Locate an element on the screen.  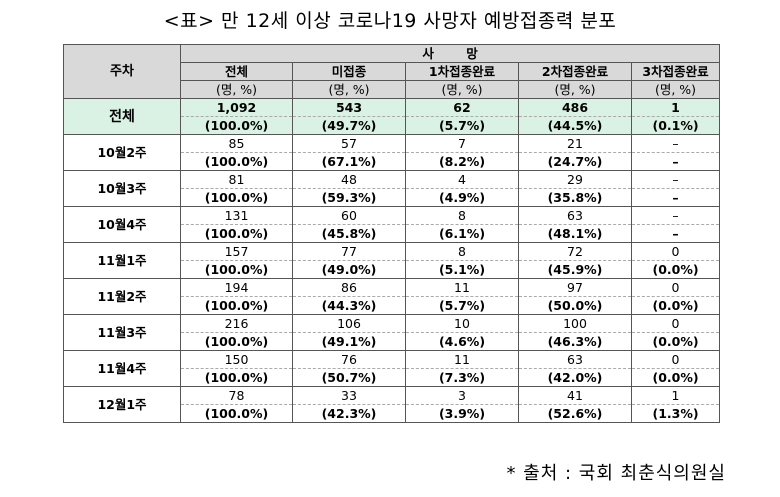
table-row: 10월4주 131 60 8 63– is located at coordinates (392, 224).